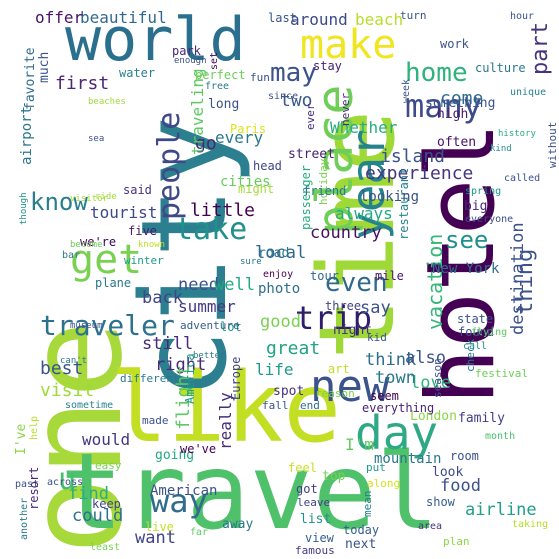  What do you see at coordinates (430, 383) in the screenshot?
I see `cloud-word: love` at bounding box center [430, 383].